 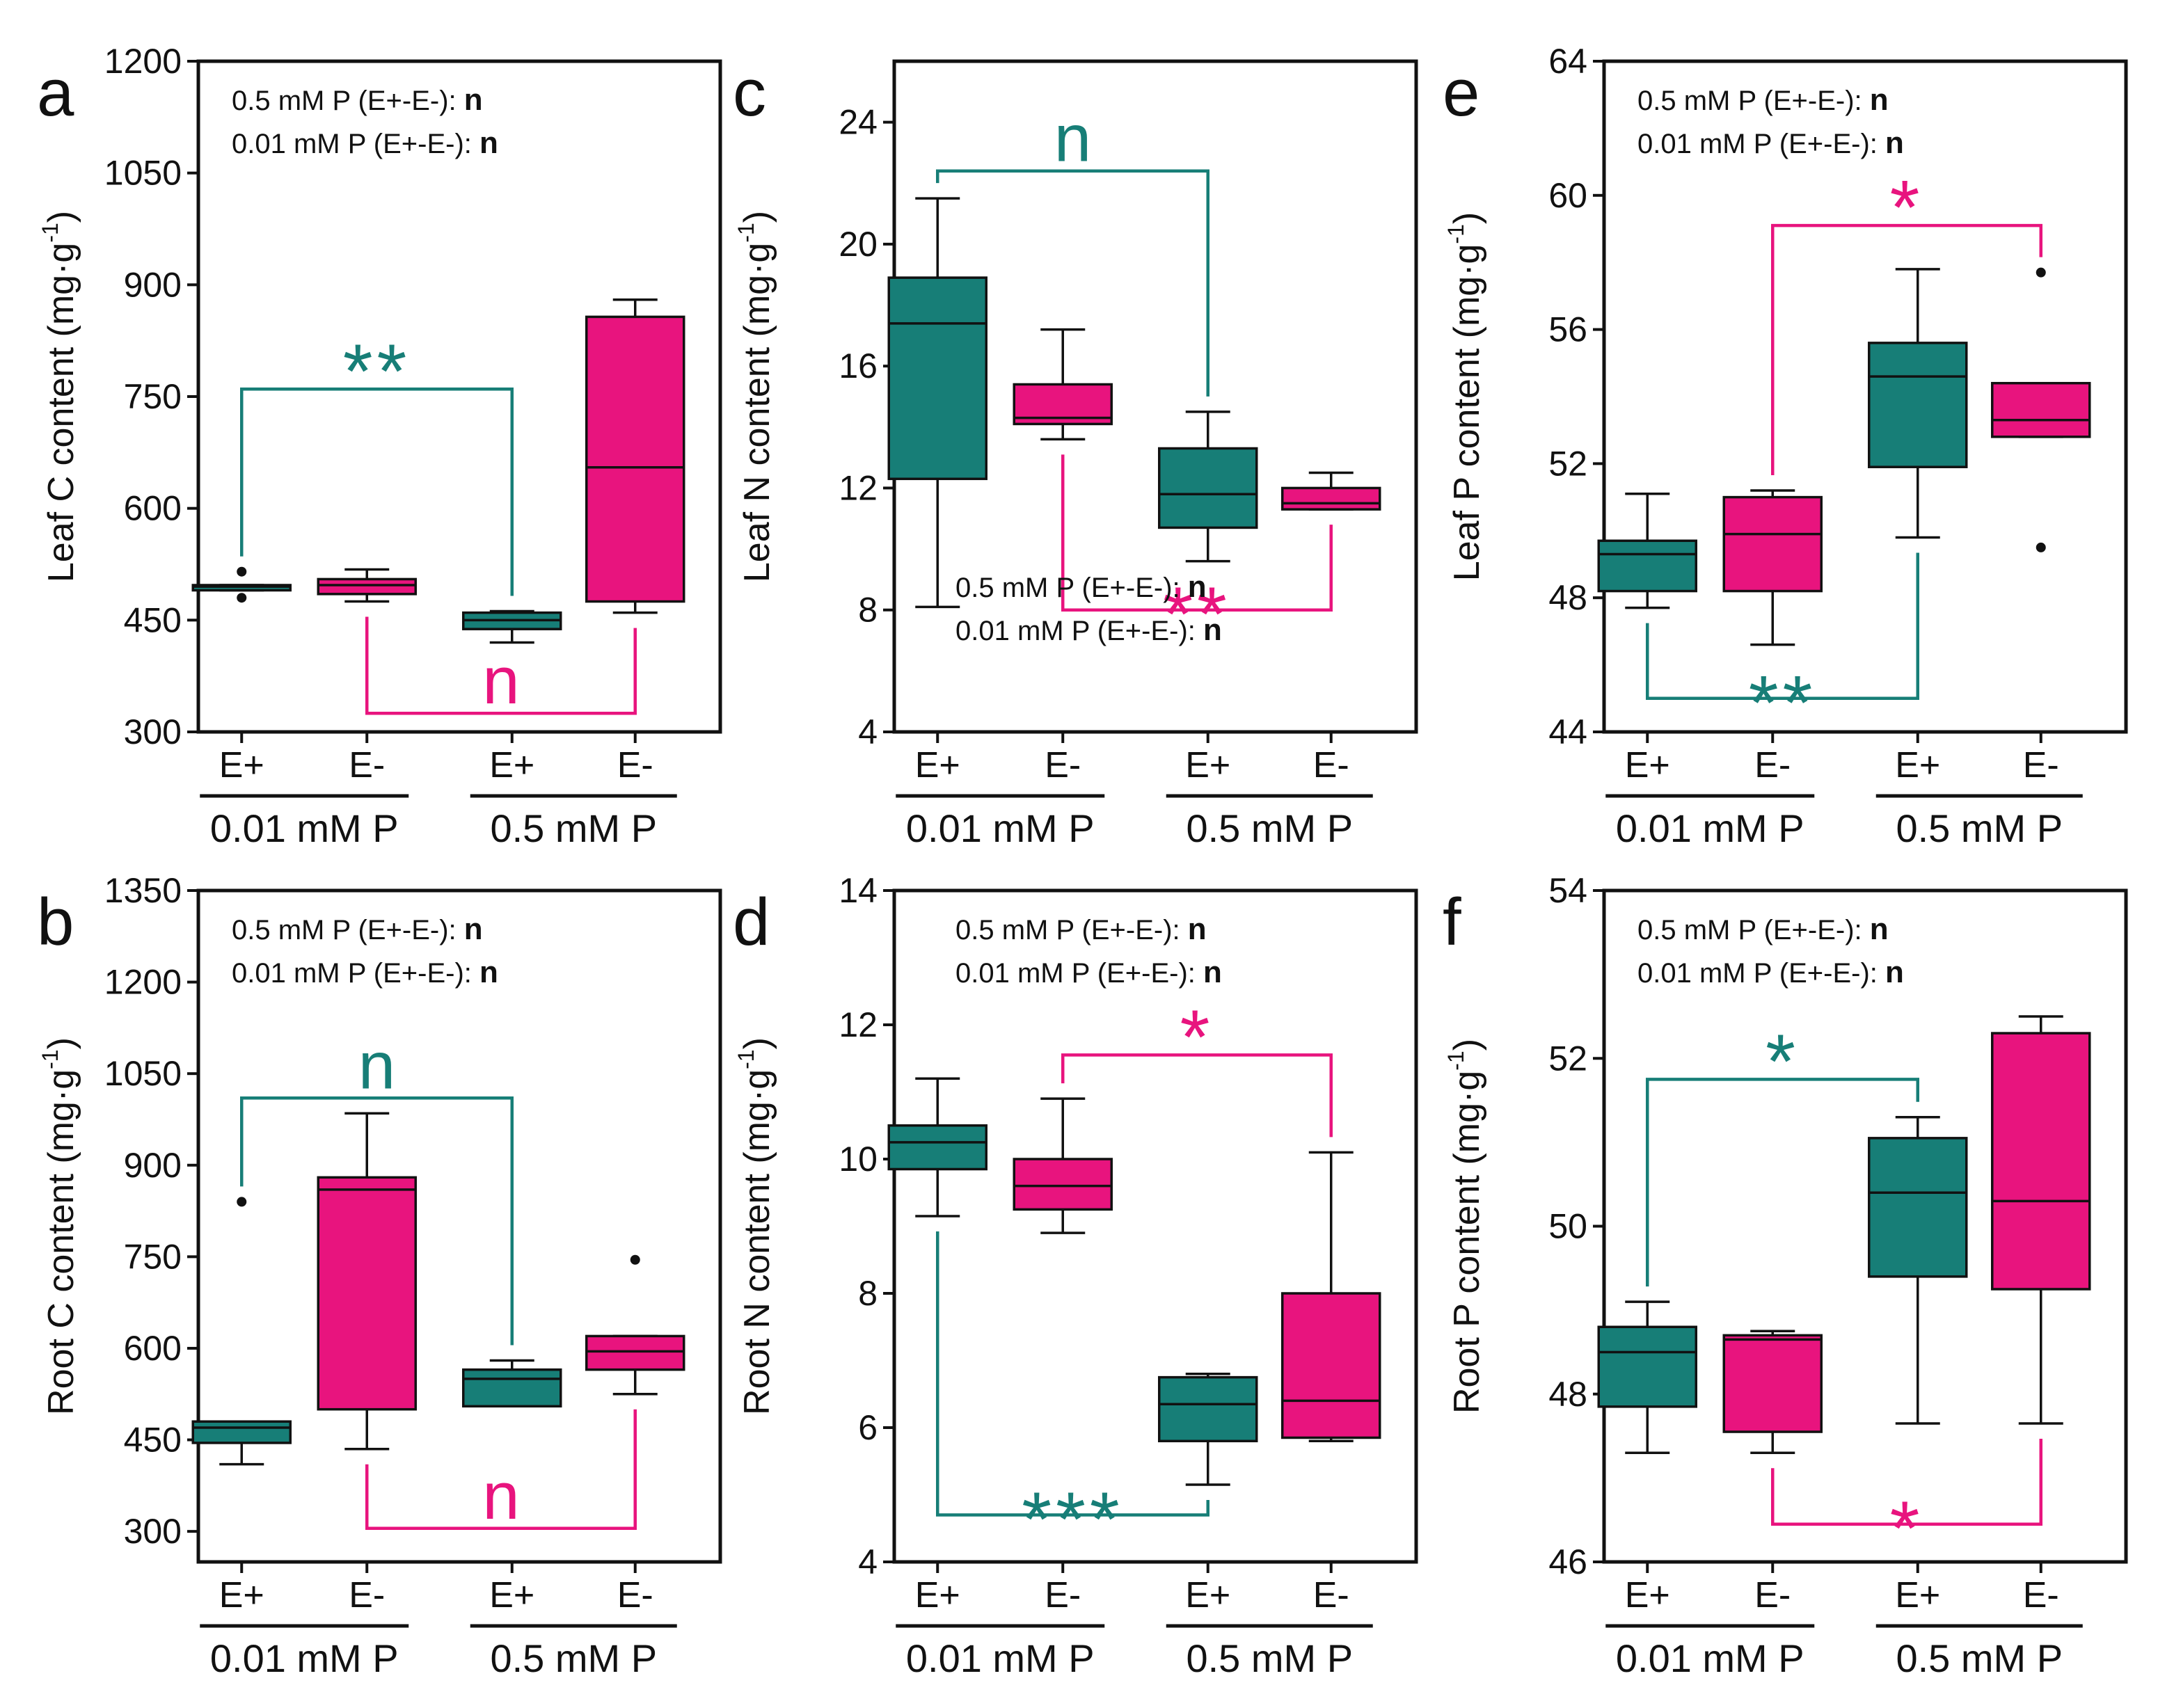 What do you see at coordinates (1568, 1058) in the screenshot?
I see `y-tick-label: 52` at bounding box center [1568, 1058].